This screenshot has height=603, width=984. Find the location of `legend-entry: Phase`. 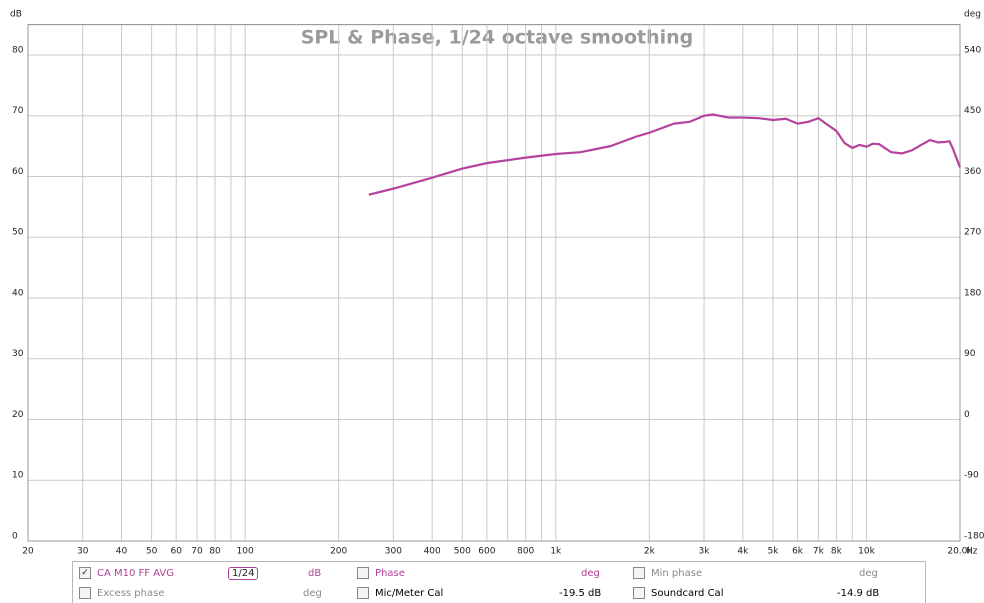

legend-entry: Phase is located at coordinates (381, 573).